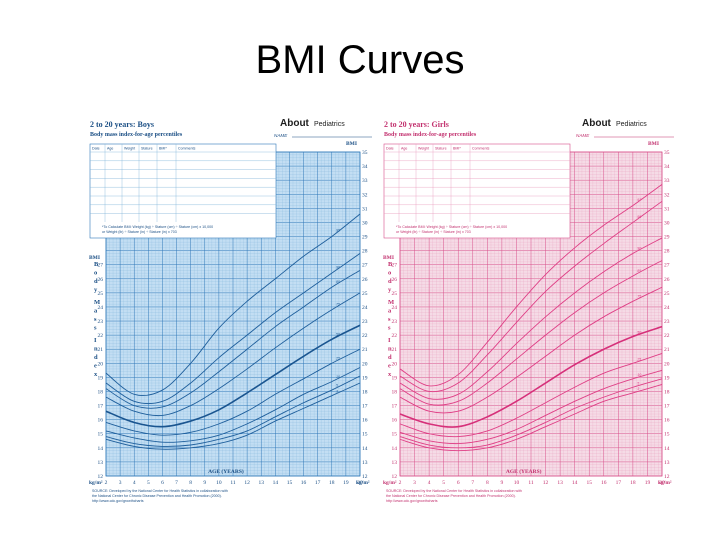  Describe the element at coordinates (365, 350) in the screenshot. I see `y-tick-label-right: 21` at that location.